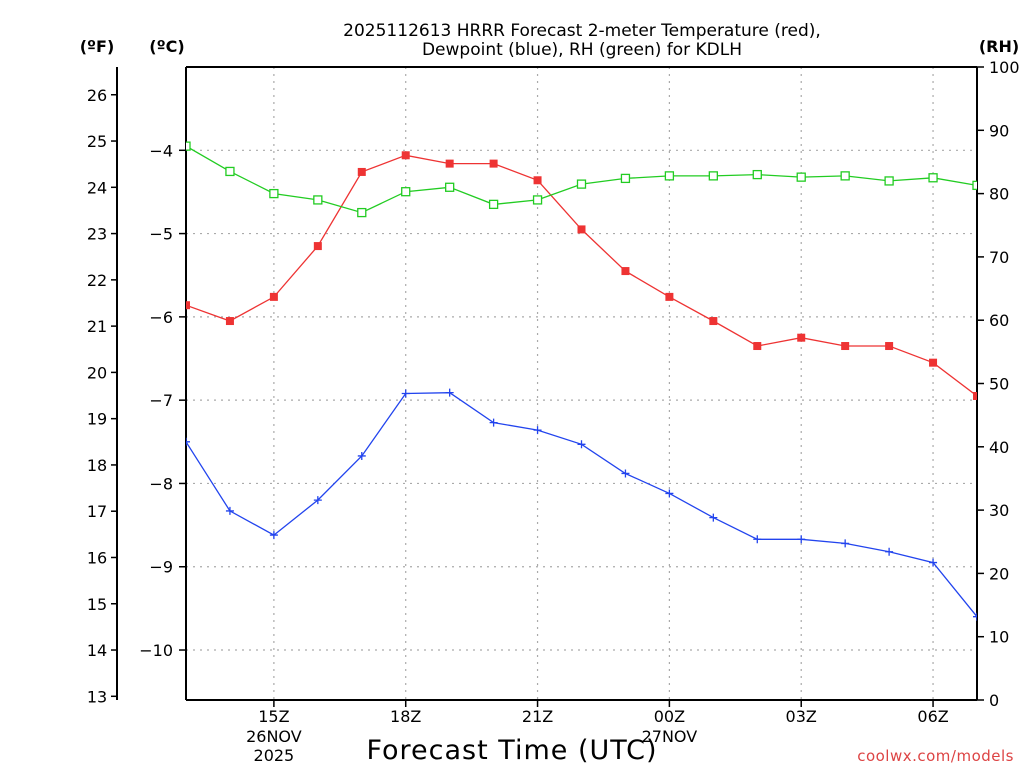 Image resolution: width=1024 pixels, height=768 pixels. Describe the element at coordinates (161, 150) in the screenshot. I see `celsius-tick-label: −4` at that location.